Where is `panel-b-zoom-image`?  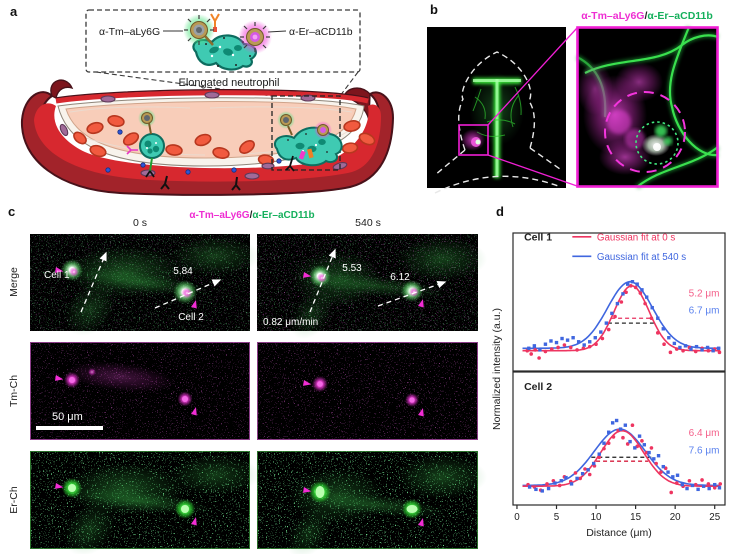
panel-b-zoom-image is located at coordinates (647, 107).